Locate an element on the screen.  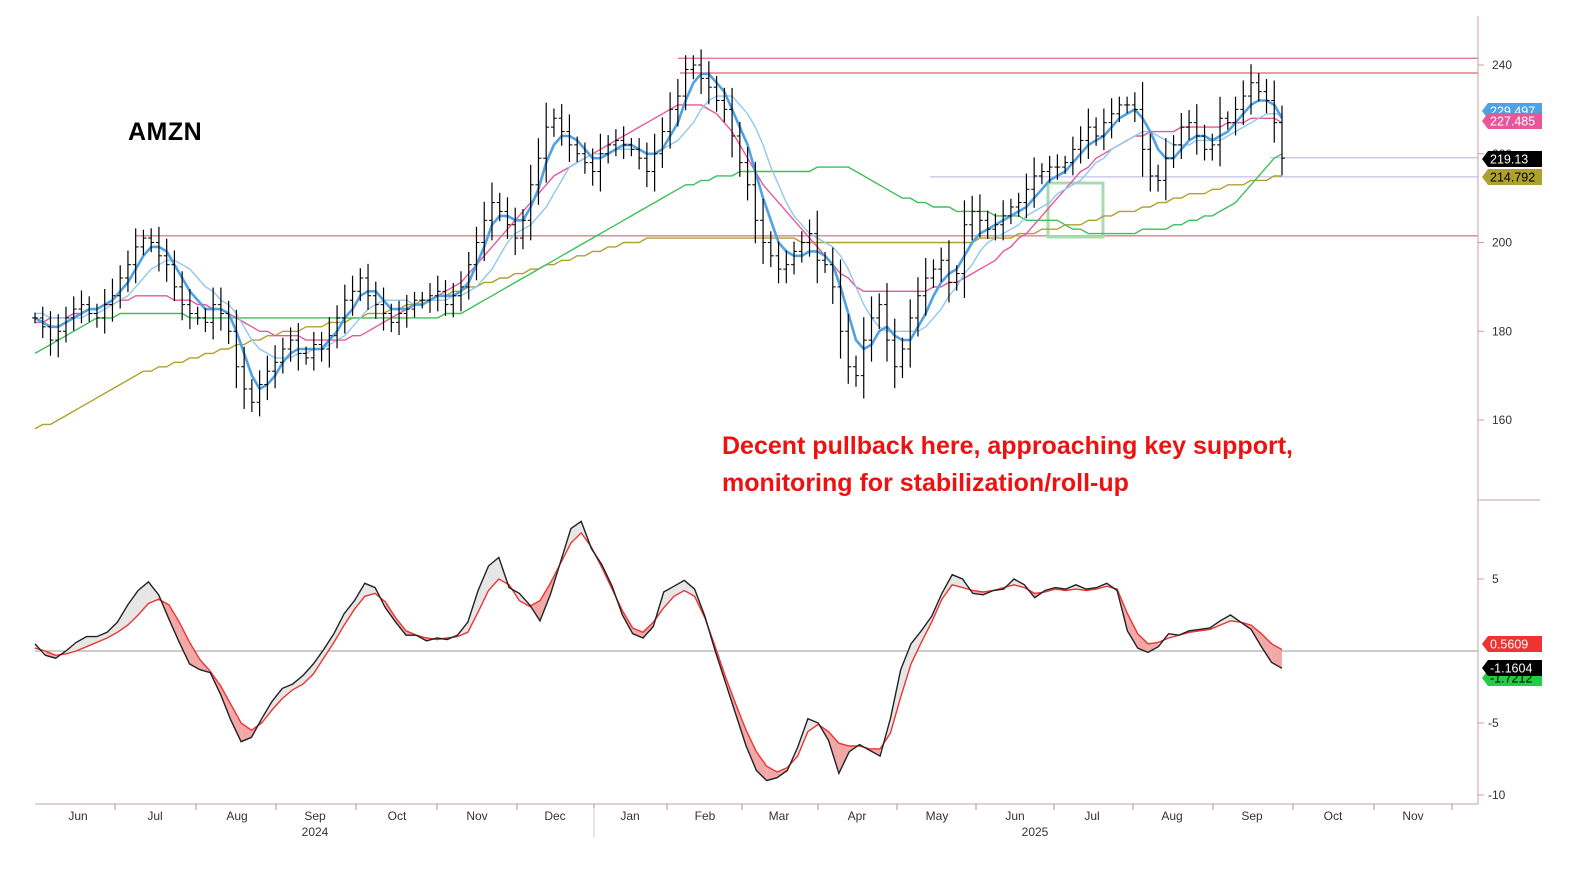
label-signal-text: 0.5609 is located at coordinates (1509, 645).